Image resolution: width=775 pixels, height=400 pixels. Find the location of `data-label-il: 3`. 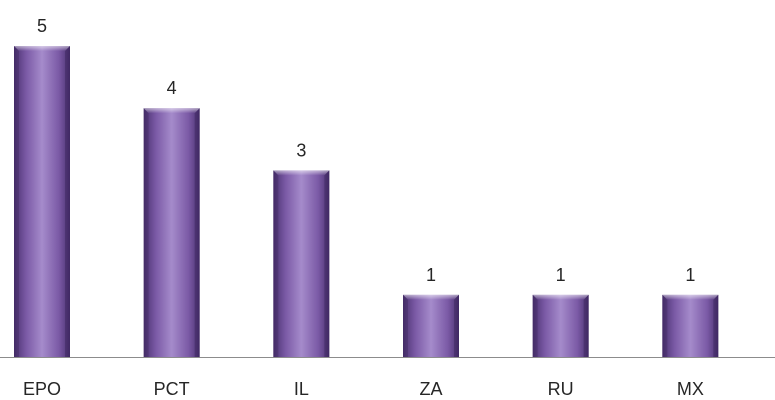

data-label-il: 3 is located at coordinates (301, 150).